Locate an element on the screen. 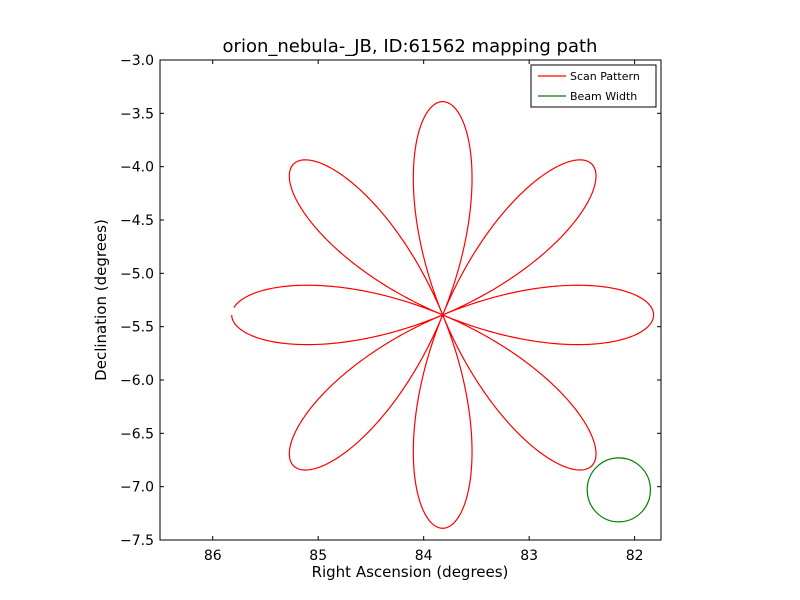  legend-label-scan-pattern: Scan Pattern is located at coordinates (605, 76).